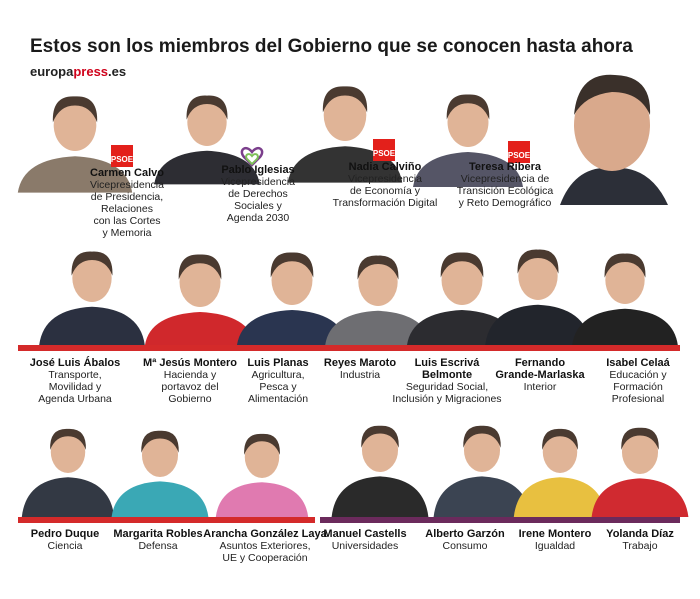 The height and width of the screenshot is (599, 700). What do you see at coordinates (257, 170) in the screenshot?
I see `member-name: Pablo Iglesias` at bounding box center [257, 170].